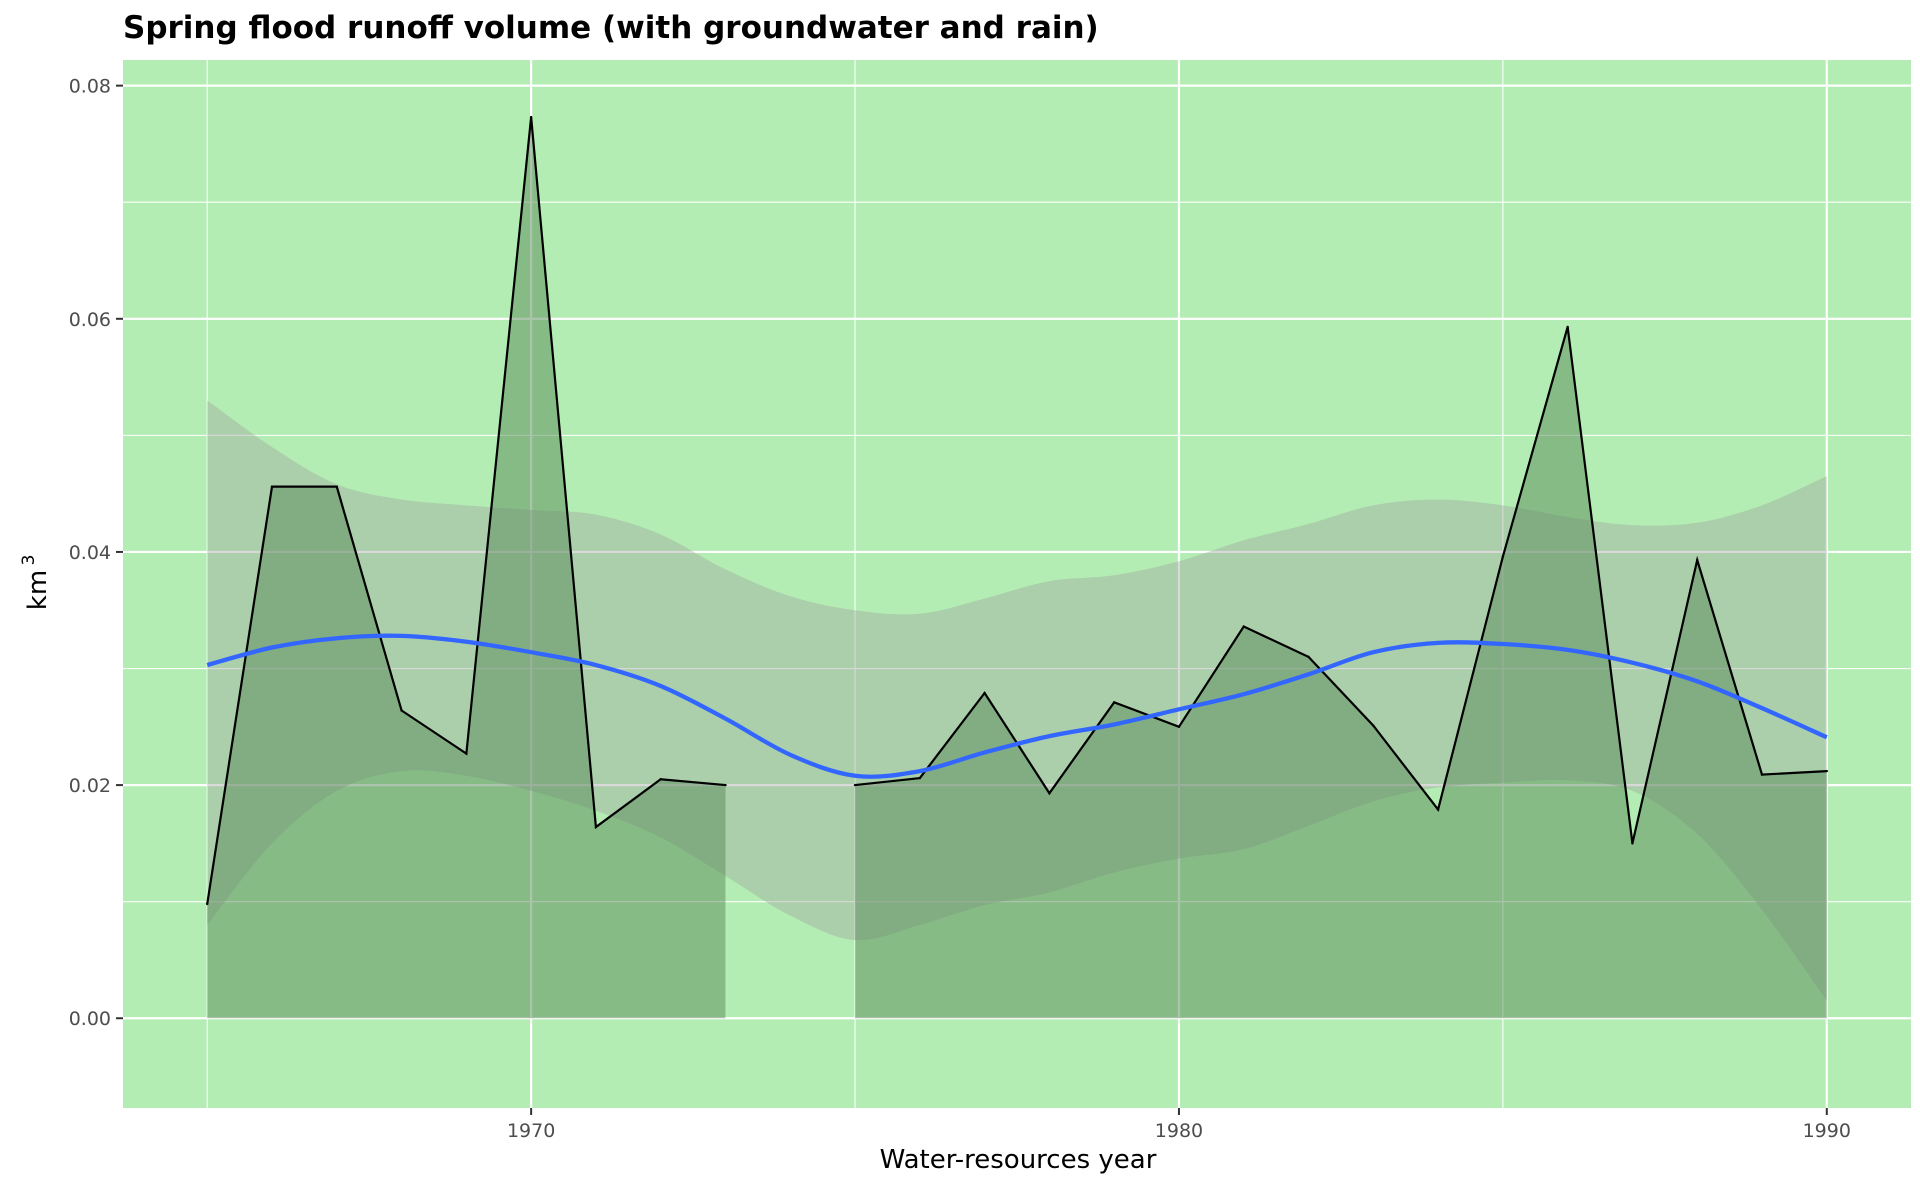 The width and height of the screenshot is (1920, 1186). I want to click on y-axis-label: km, so click(38, 590).